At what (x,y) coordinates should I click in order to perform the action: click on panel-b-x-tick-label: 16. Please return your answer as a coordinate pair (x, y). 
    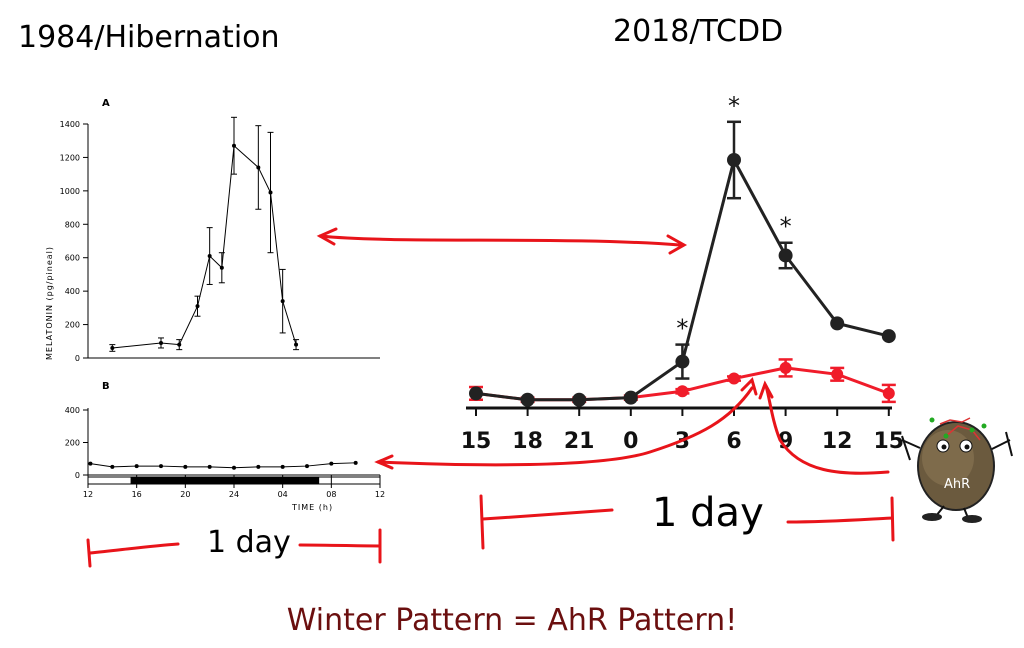
    Looking at the image, I should click on (137, 494).